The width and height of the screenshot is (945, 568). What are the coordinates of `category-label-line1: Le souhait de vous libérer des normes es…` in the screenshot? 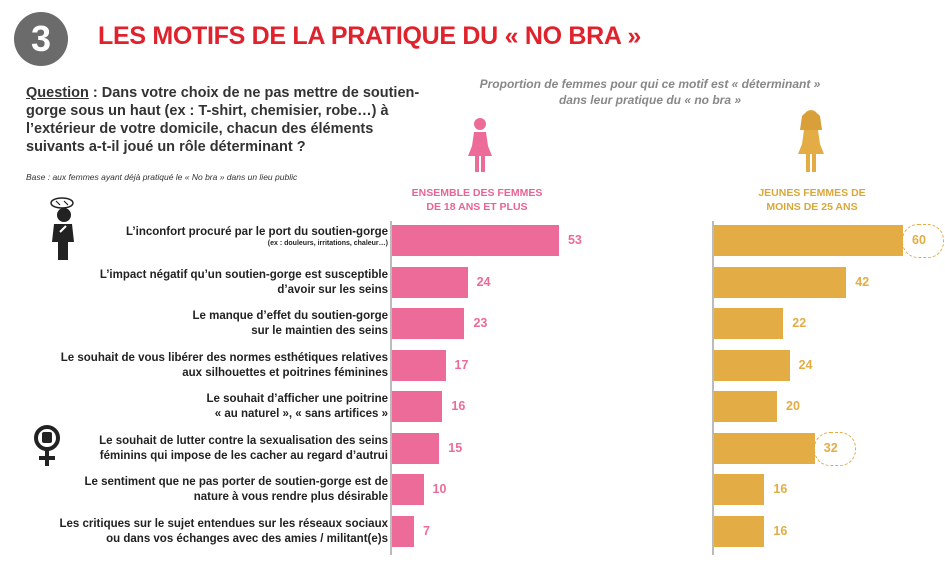 It's located at (224, 357).